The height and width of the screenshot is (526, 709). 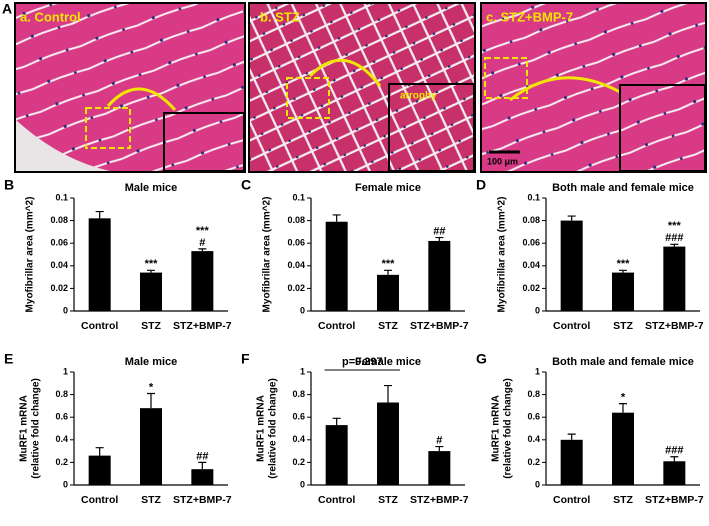 I want to click on panel-letter: A, so click(x=7, y=9).